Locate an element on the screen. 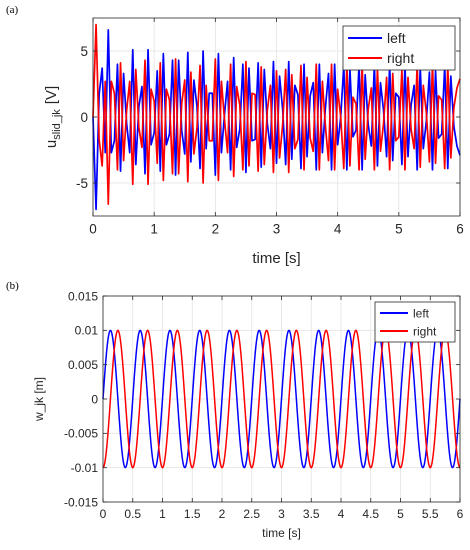 The image size is (470, 550). y-axis-label-unit: [V] is located at coordinates (51, 95).